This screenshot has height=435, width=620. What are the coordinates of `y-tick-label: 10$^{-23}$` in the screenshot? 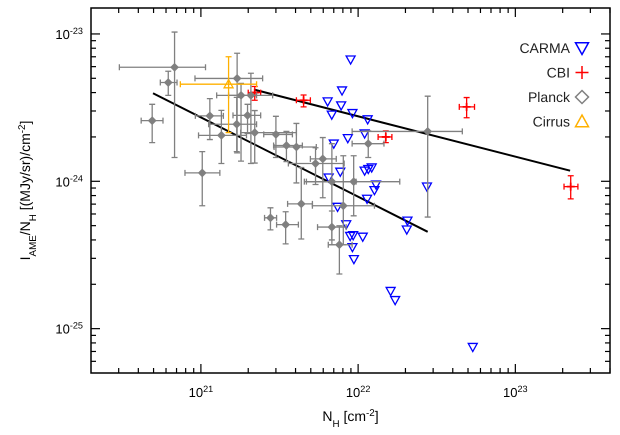 It's located at (69, 34).